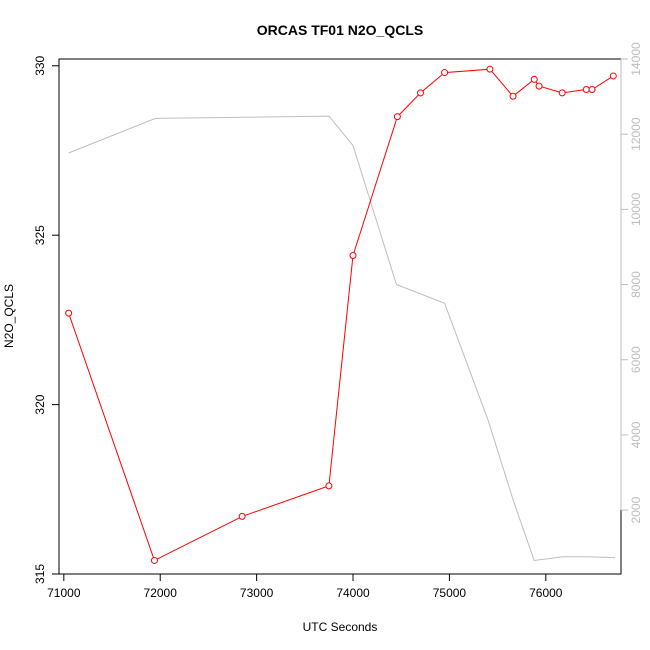  I want to click on y2-tick-label-4: 10000, so click(636, 209).